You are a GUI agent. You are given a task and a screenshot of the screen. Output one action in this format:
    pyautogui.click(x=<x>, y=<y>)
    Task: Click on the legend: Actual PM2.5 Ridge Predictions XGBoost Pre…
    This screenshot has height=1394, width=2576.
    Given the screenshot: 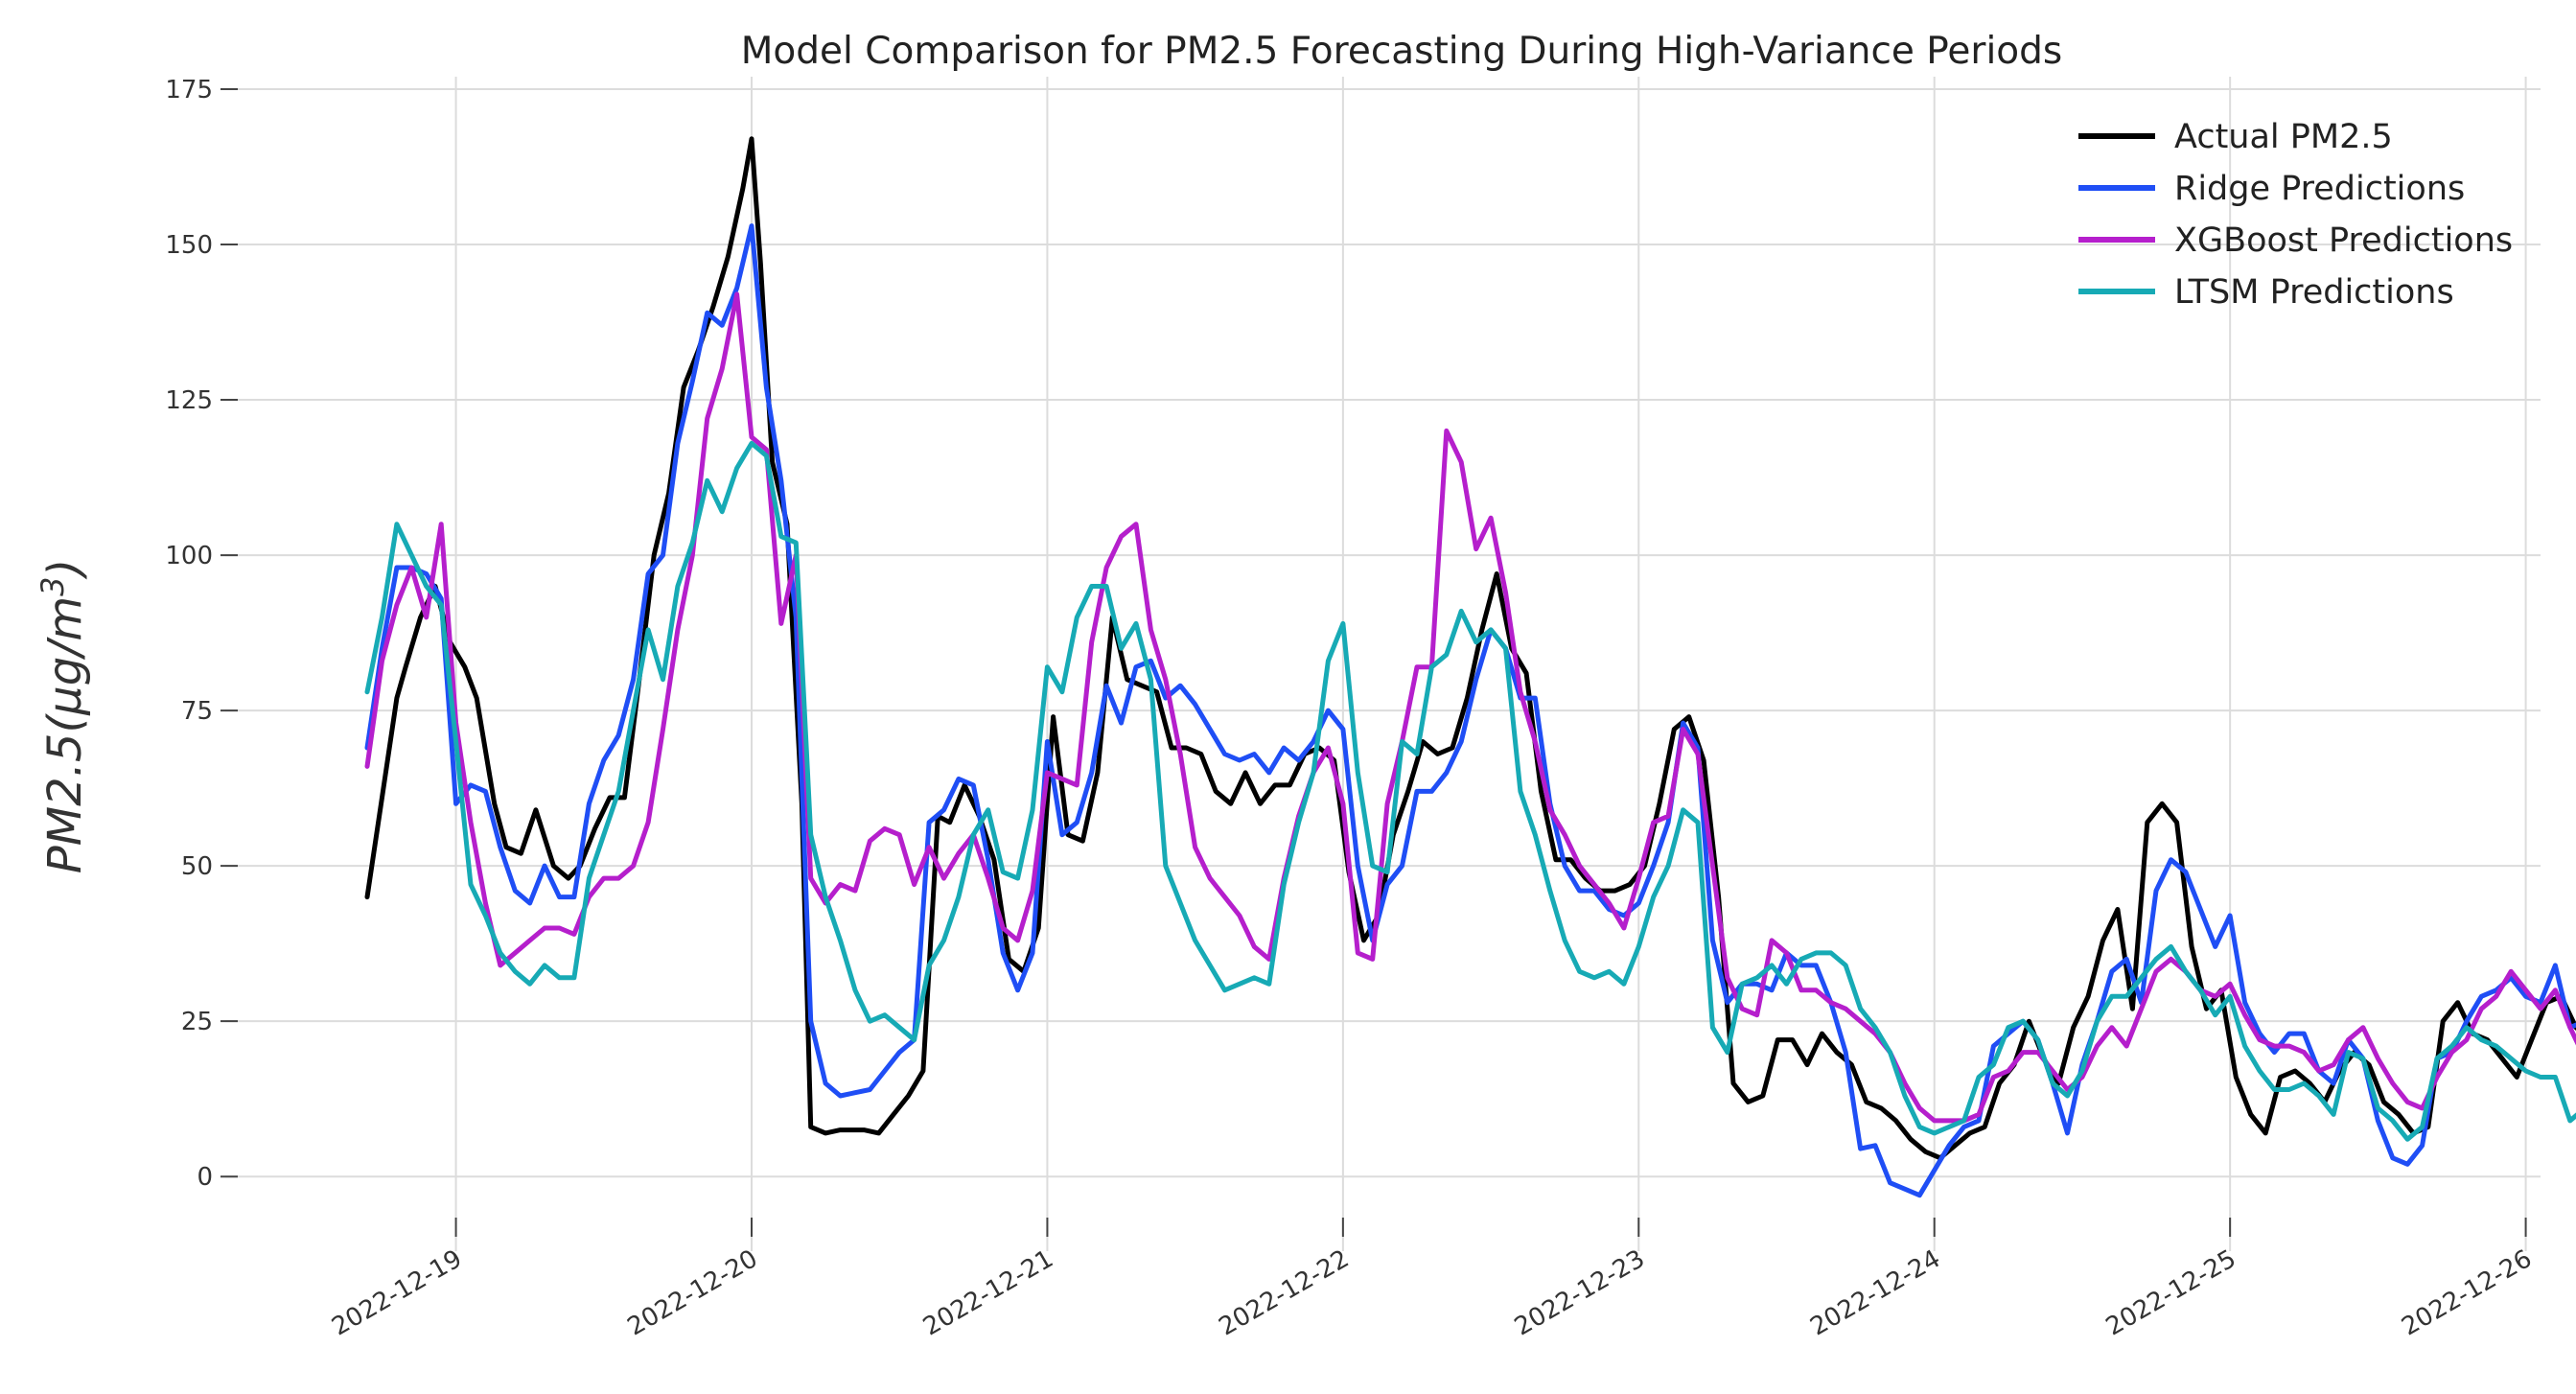 What is the action you would take?
    pyautogui.click(x=2295, y=215)
    